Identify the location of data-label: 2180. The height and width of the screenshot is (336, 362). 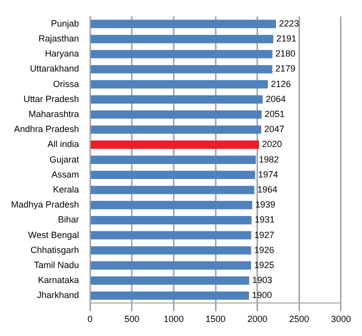
(285, 53).